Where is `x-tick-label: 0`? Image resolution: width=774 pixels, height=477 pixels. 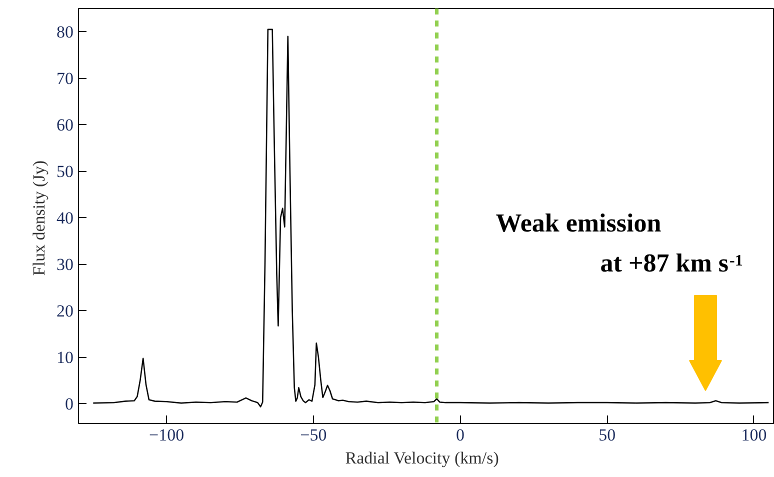 x-tick-label: 0 is located at coordinates (460, 435).